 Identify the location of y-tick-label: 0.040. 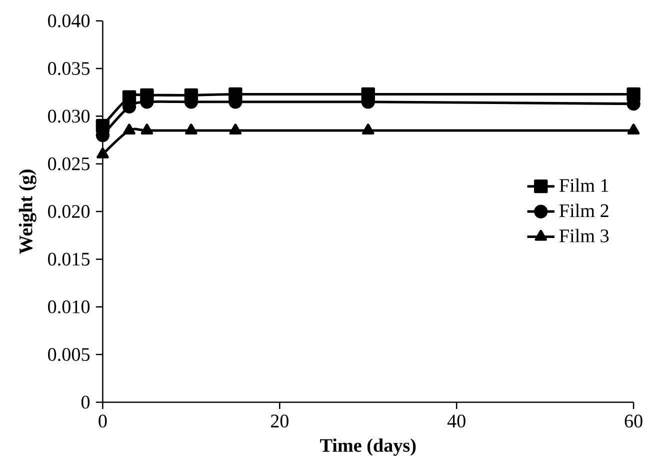
(69, 21).